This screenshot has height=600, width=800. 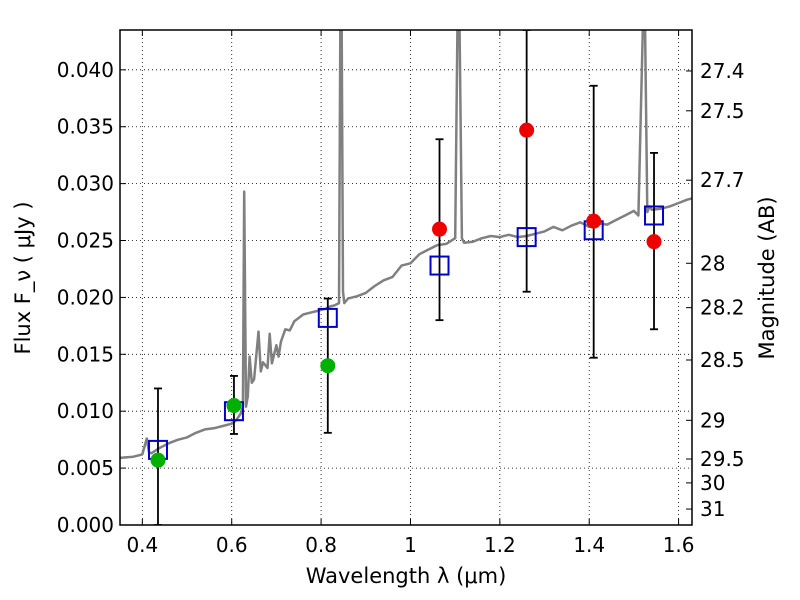 I want to click on magnitude-tick-label: 28.2, so click(x=722, y=308).